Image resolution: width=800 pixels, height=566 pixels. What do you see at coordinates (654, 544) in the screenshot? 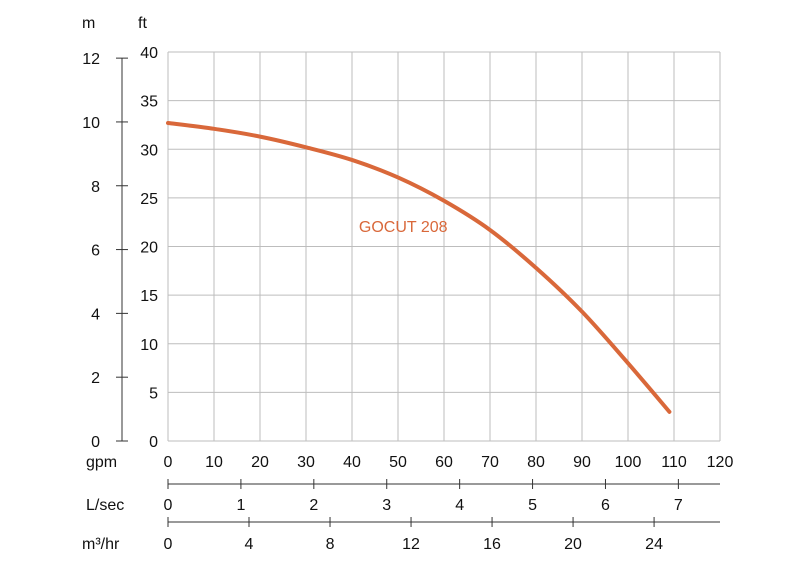
I see `x-tick-label-m3hr: 24` at bounding box center [654, 544].